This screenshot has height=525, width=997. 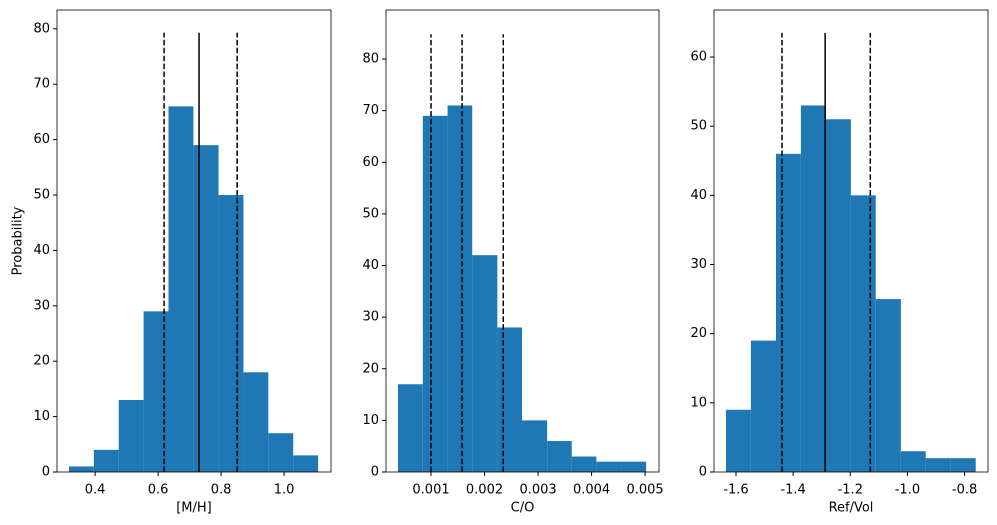 I want to click on x-tick-label: 0.005, so click(x=644, y=490).